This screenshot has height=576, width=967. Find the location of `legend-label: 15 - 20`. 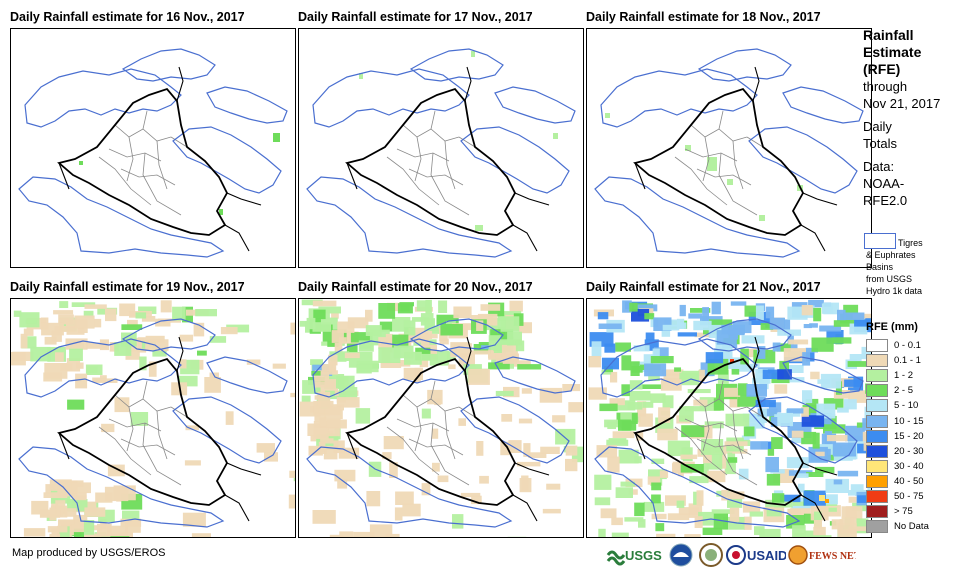

legend-label: 15 - 20 is located at coordinates (909, 436).